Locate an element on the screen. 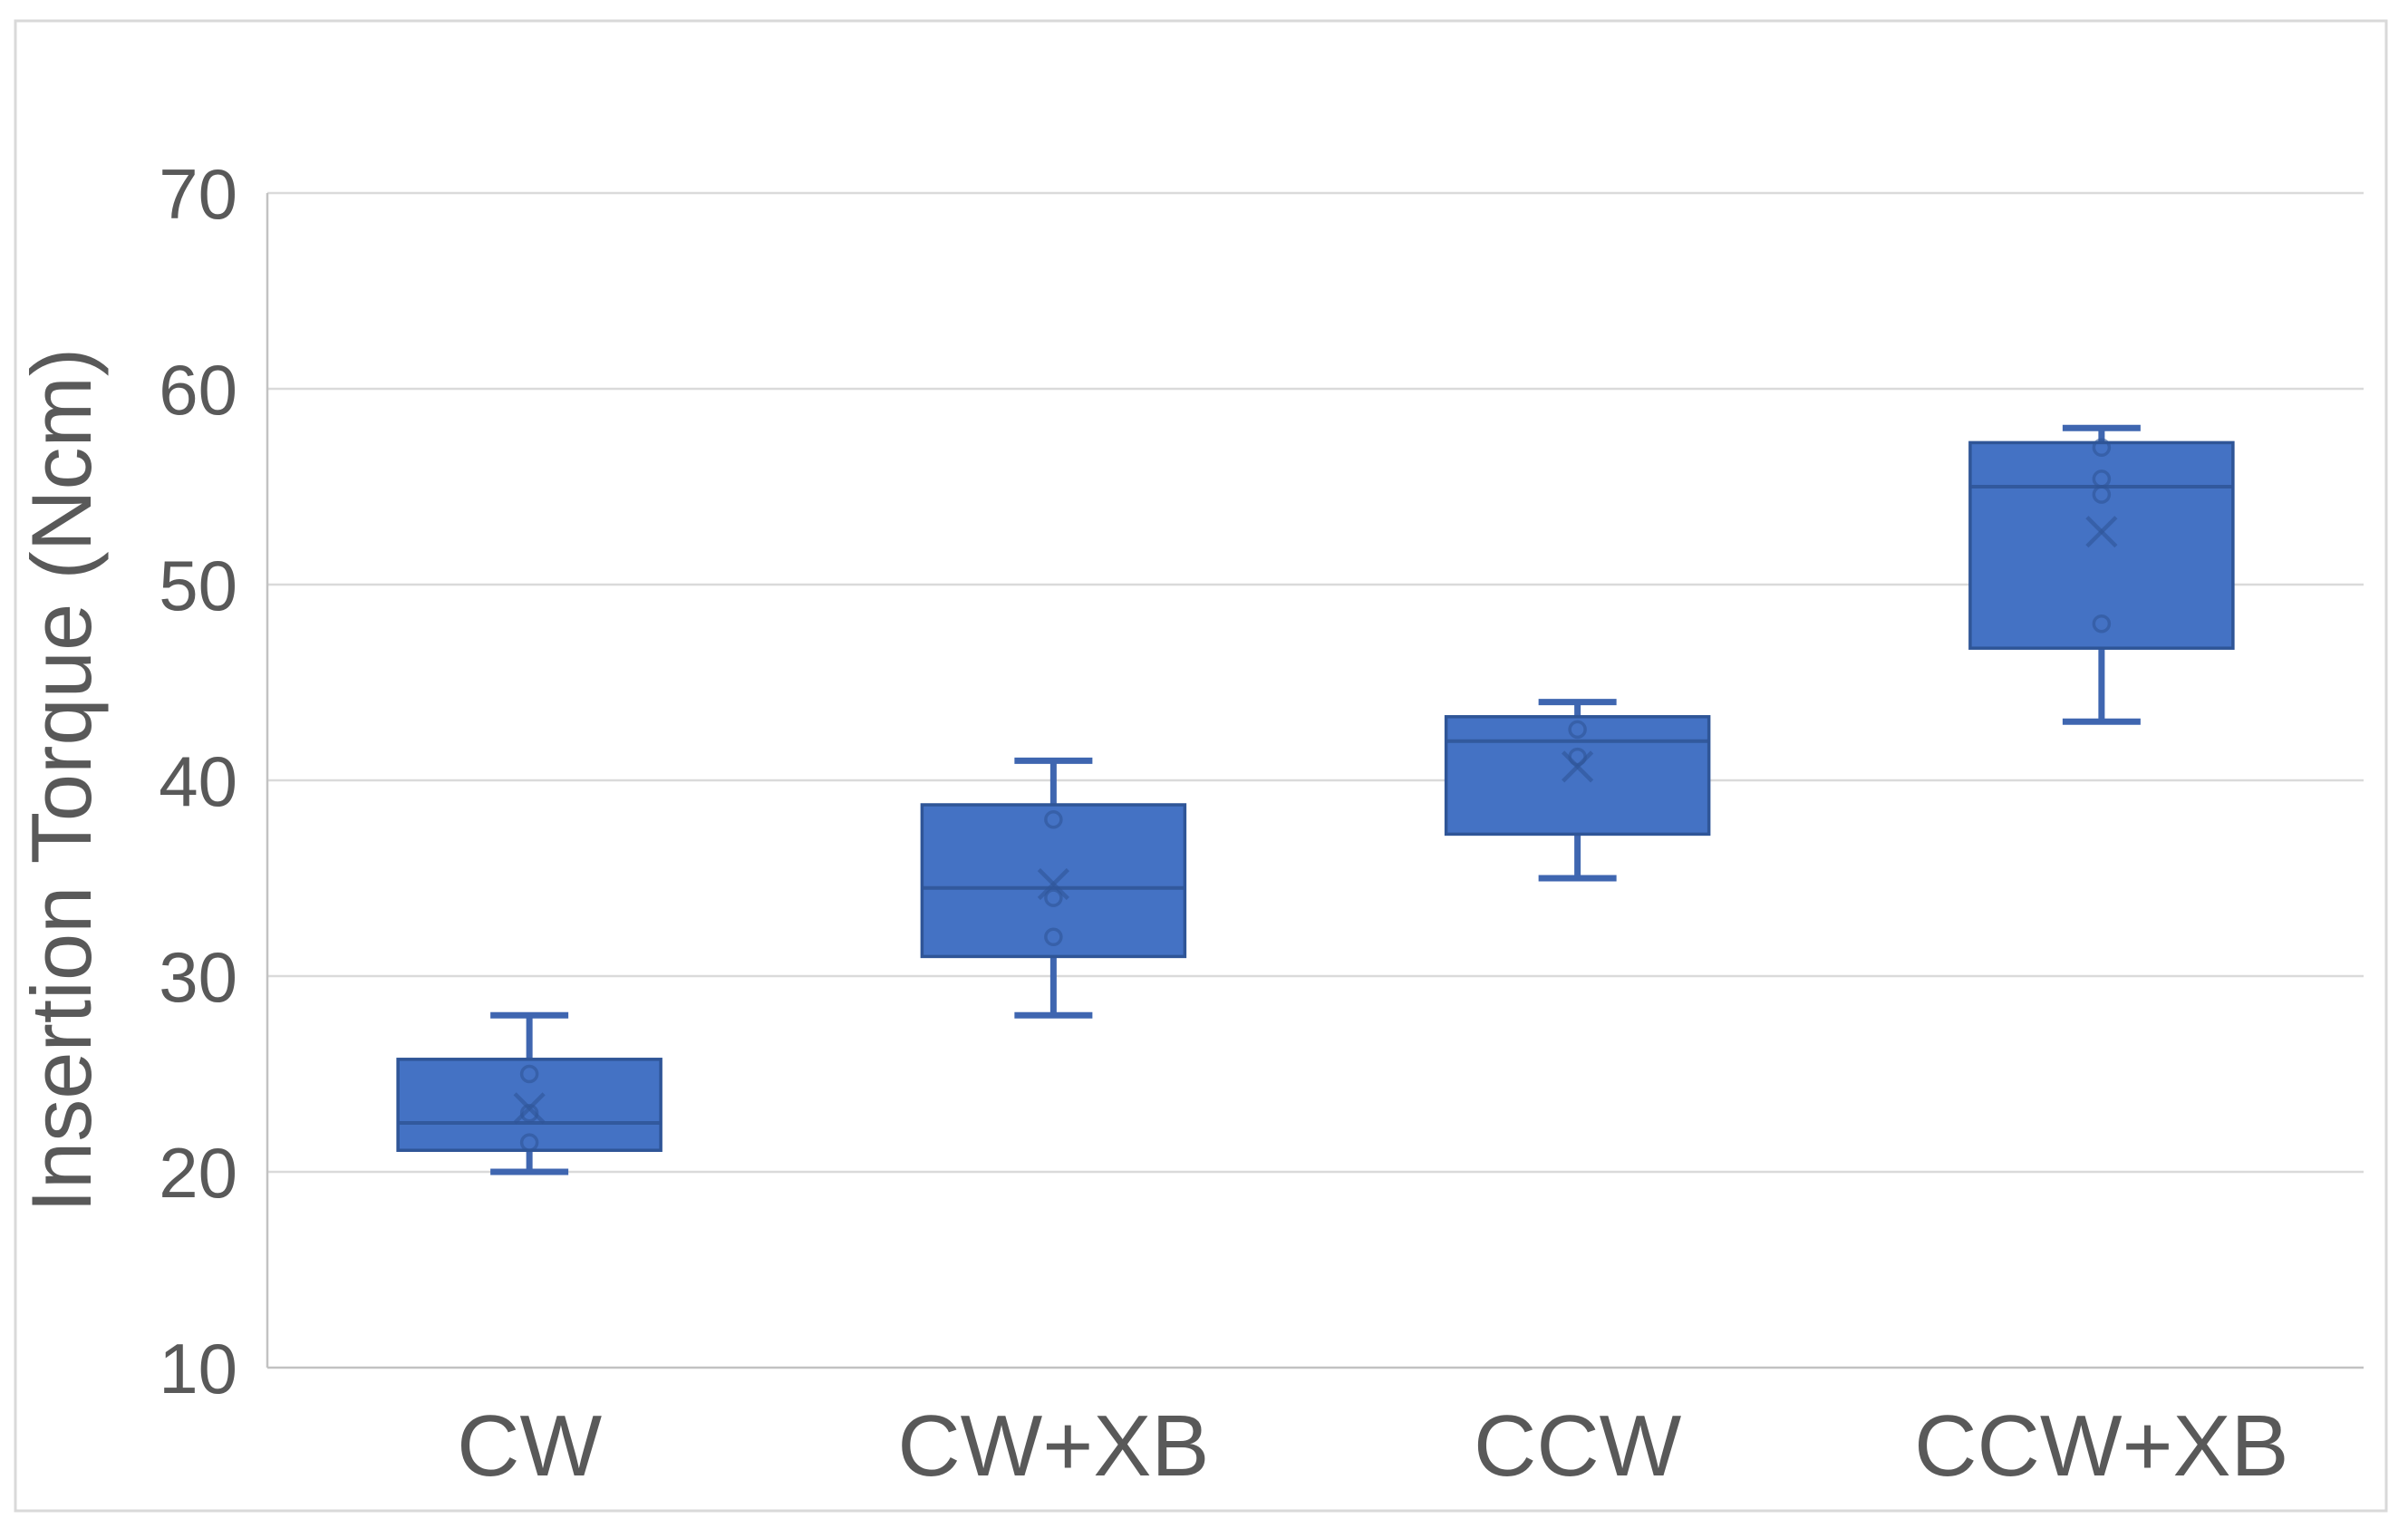  x-axis-category-labels: CW CW+XB CCW CCW+XB is located at coordinates (1373, 1446).